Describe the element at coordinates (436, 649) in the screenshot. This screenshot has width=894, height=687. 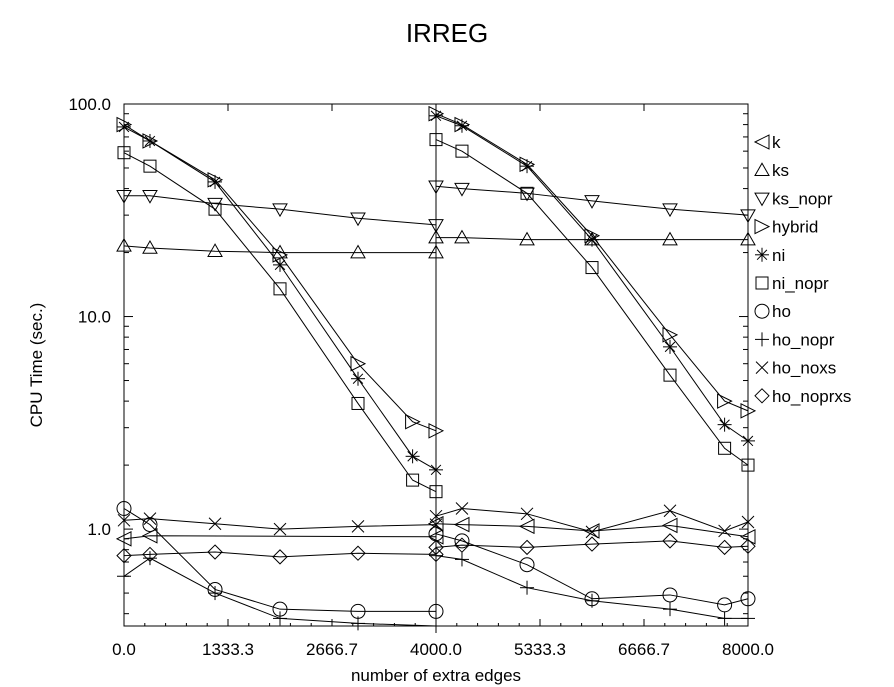
I see `x-tick-label: 4000.0` at that location.